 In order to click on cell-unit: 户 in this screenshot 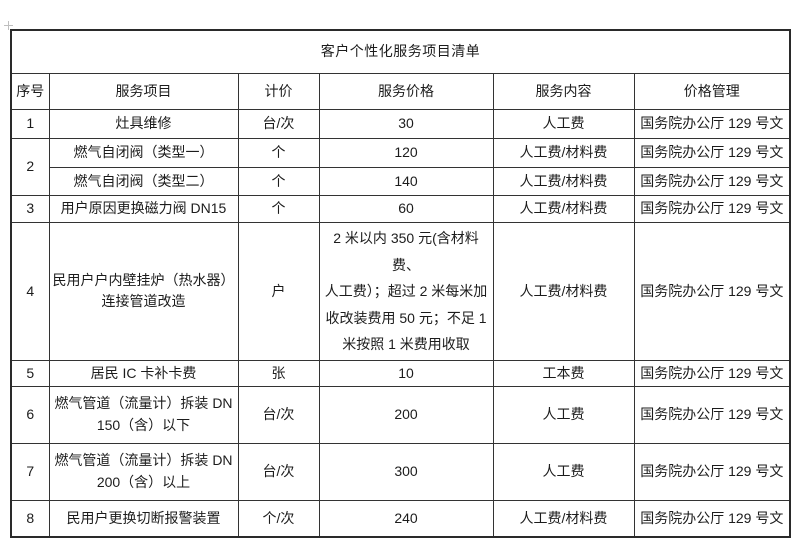, I will do `click(278, 291)`.